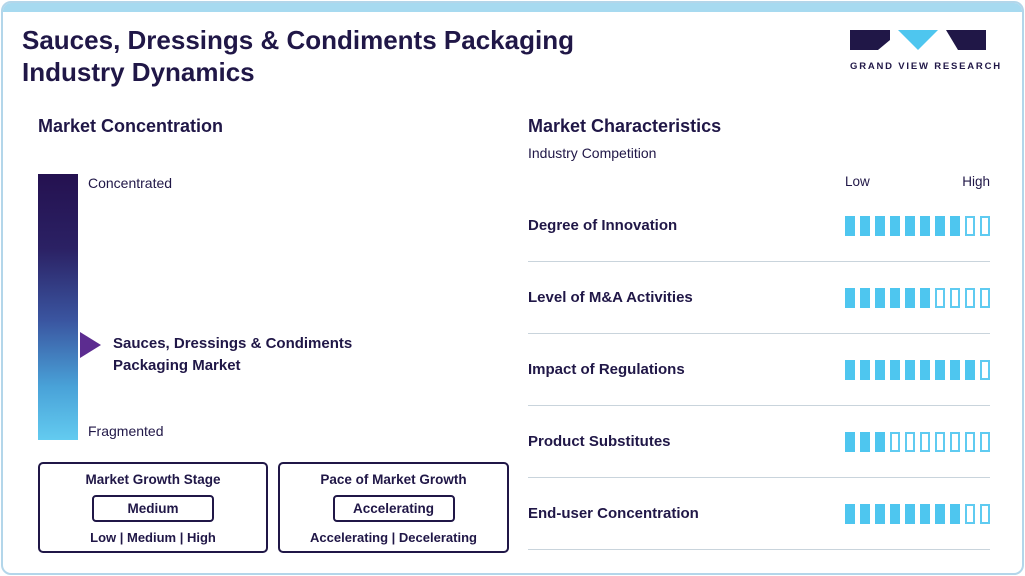  Describe the element at coordinates (759, 442) in the screenshot. I see `characteristic-row: Product Substitutes` at that location.